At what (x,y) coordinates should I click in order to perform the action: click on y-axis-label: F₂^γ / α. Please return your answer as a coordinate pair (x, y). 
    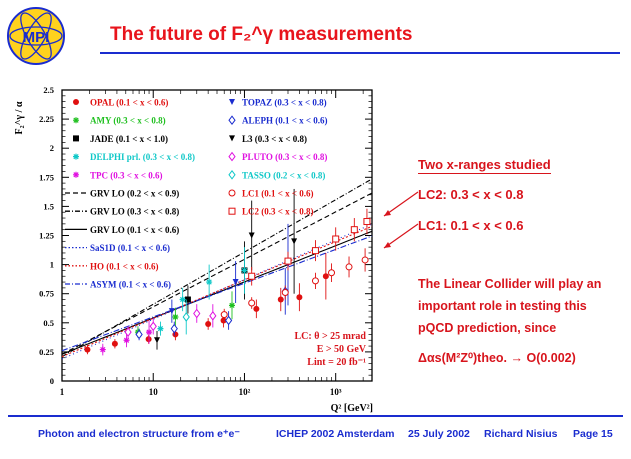
    Looking at the image, I should click on (19, 117).